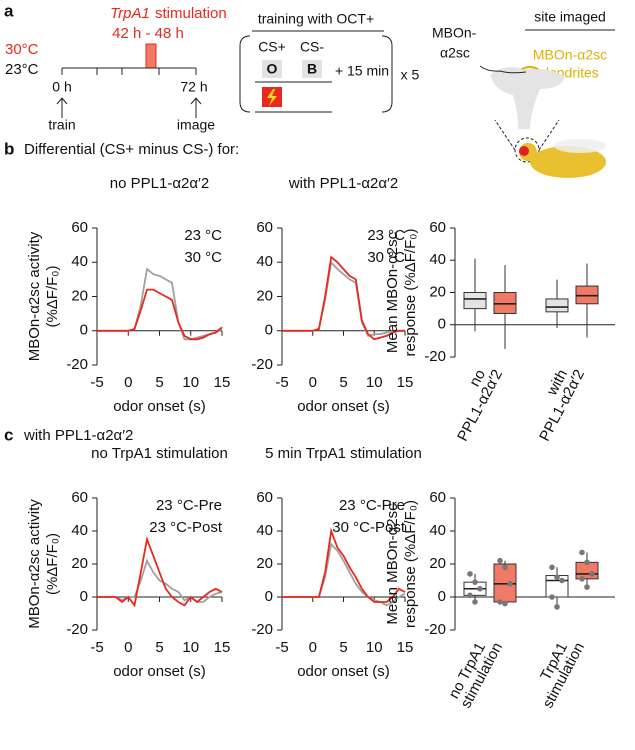  What do you see at coordinates (196, 107) in the screenshot?
I see `arrow` at bounding box center [196, 107].